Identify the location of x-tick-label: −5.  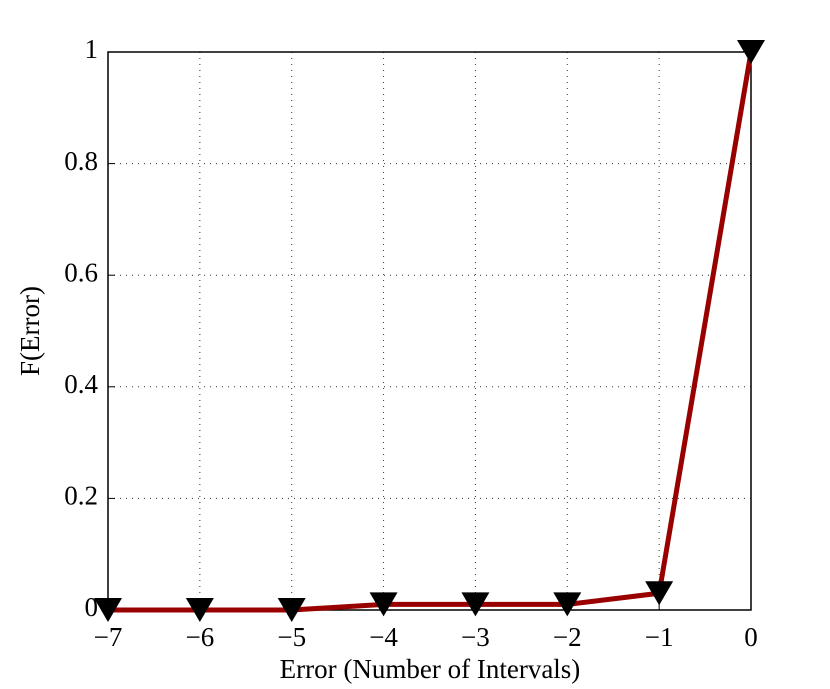
(291, 637).